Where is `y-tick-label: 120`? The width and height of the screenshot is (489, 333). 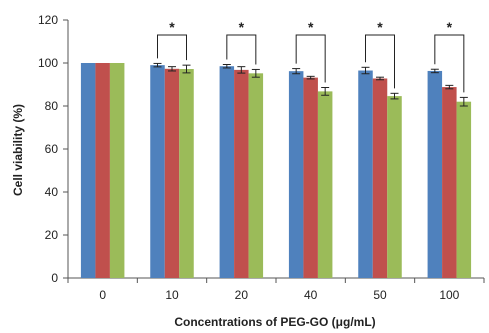 y-tick-label: 120 is located at coordinates (48, 20).